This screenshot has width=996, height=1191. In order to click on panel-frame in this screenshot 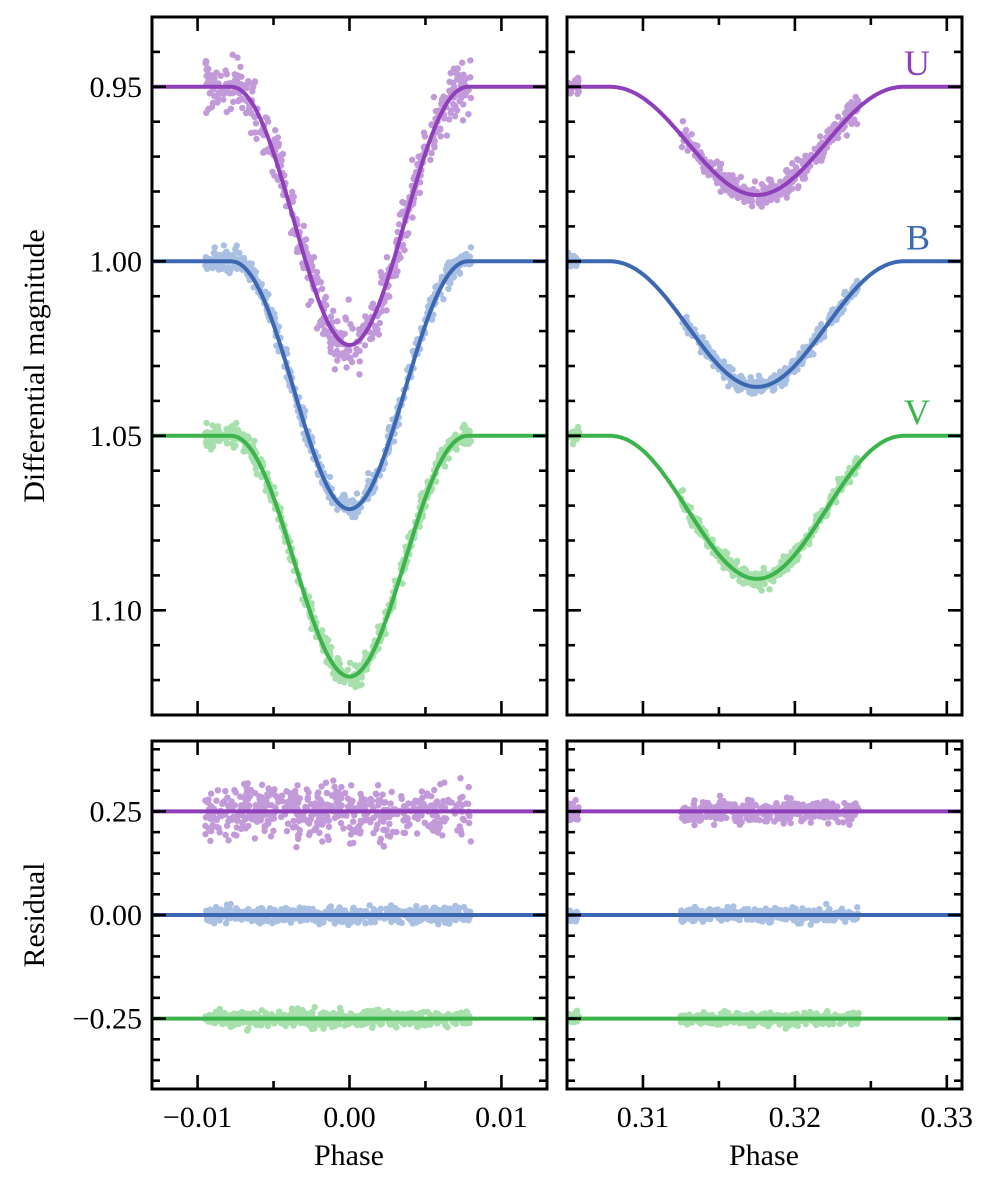, I will do `click(349, 915)`.